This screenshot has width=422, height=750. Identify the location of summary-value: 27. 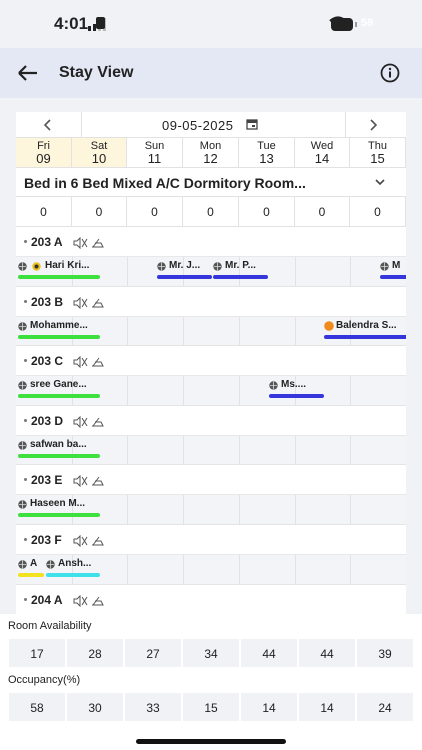
(153, 654).